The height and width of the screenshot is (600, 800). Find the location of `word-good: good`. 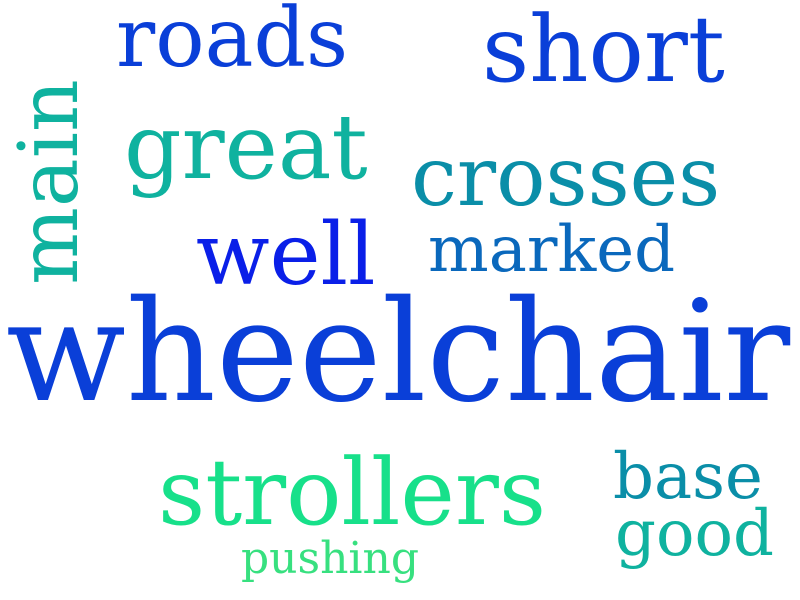

word-good: good is located at coordinates (694, 534).